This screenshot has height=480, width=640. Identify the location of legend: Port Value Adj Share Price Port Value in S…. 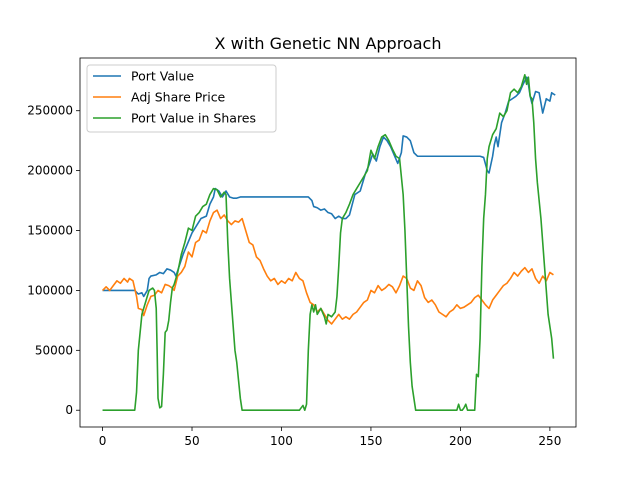
(181, 98).